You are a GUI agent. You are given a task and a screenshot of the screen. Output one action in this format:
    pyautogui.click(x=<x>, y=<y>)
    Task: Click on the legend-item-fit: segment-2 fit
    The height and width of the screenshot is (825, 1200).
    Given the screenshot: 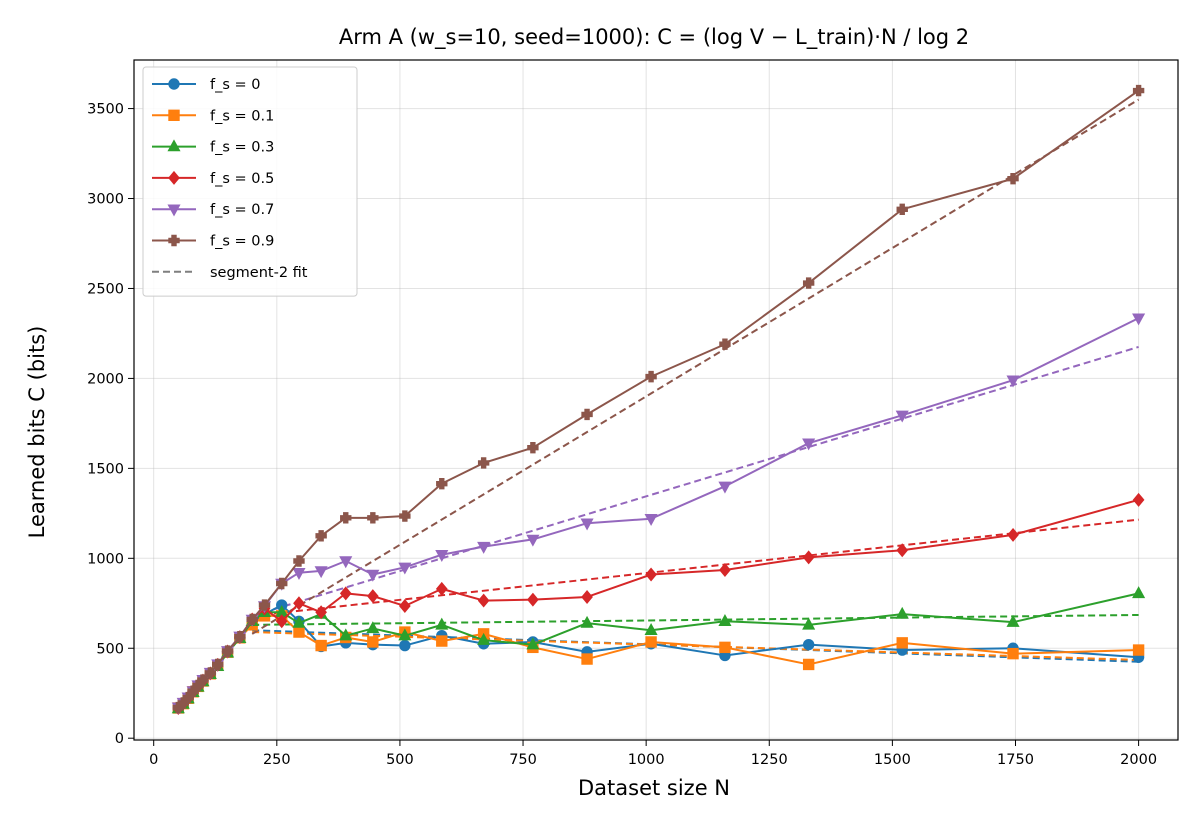 What is the action you would take?
    pyautogui.click(x=230, y=273)
    